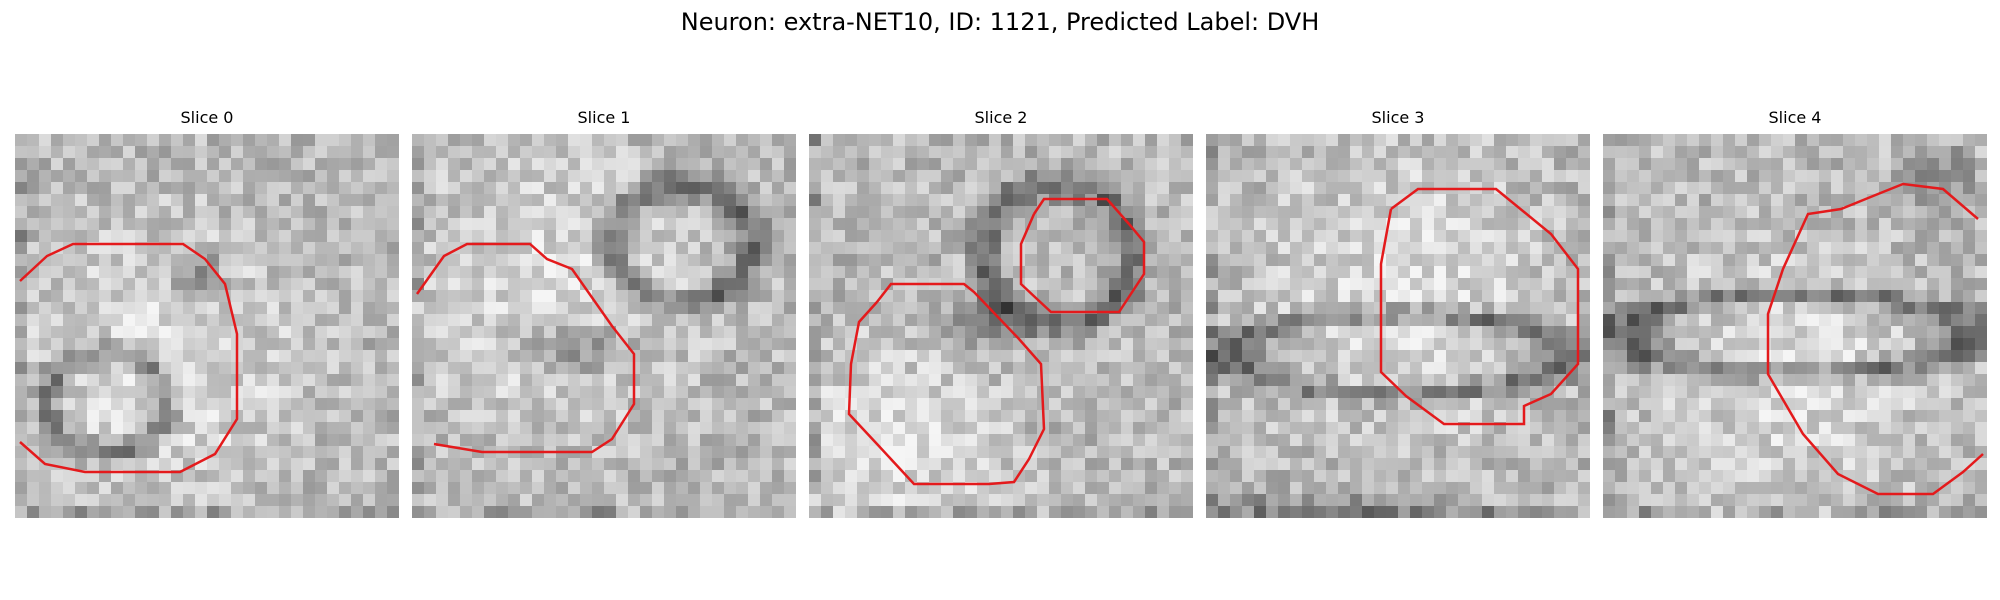  What do you see at coordinates (207, 117) in the screenshot?
I see `slice-title: Slice 0` at bounding box center [207, 117].